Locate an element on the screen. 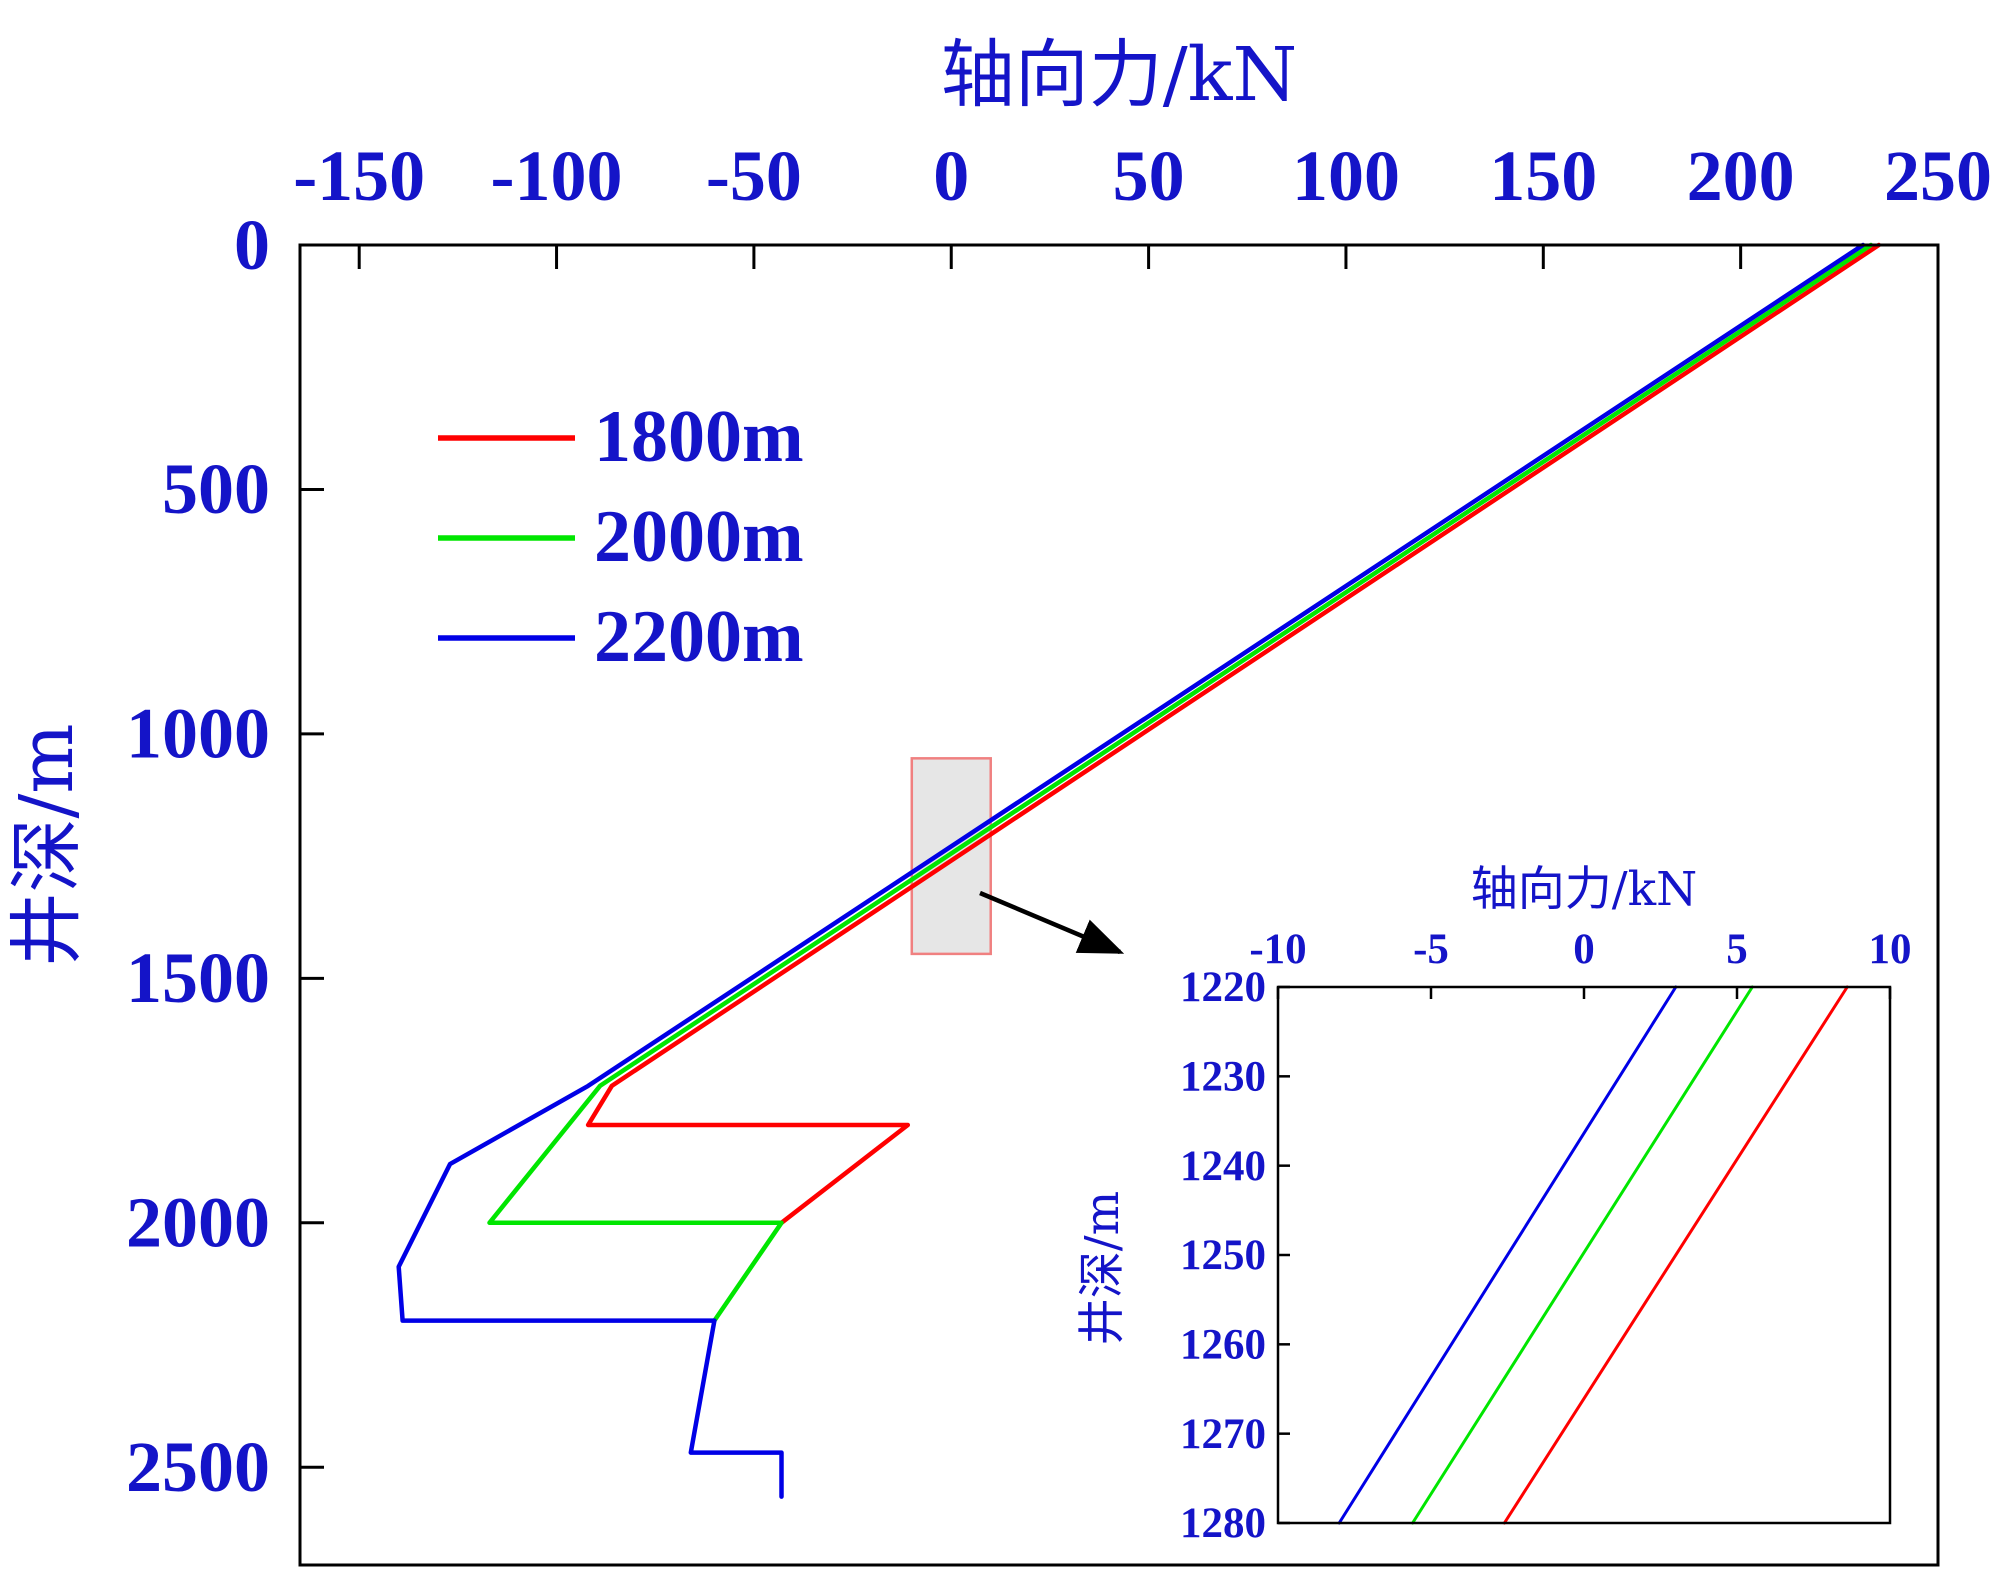 The height and width of the screenshot is (1578, 2000). inset-y-tick-label: 1240 is located at coordinates (1223, 1166).